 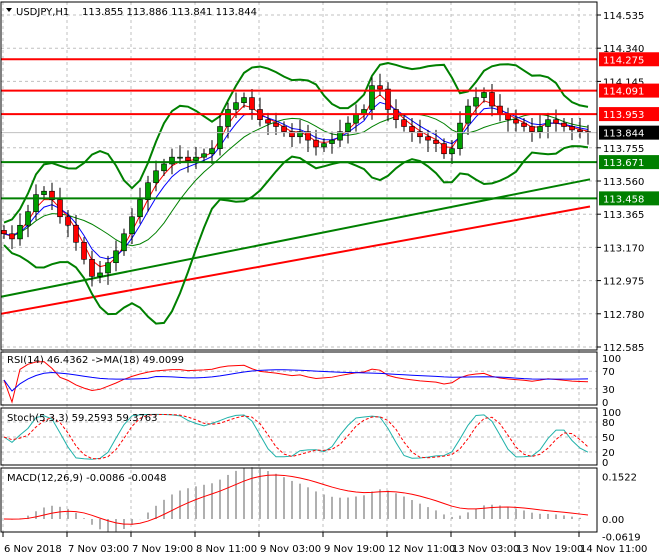 I want to click on dropdown-triangle-icon, so click(x=9, y=10).